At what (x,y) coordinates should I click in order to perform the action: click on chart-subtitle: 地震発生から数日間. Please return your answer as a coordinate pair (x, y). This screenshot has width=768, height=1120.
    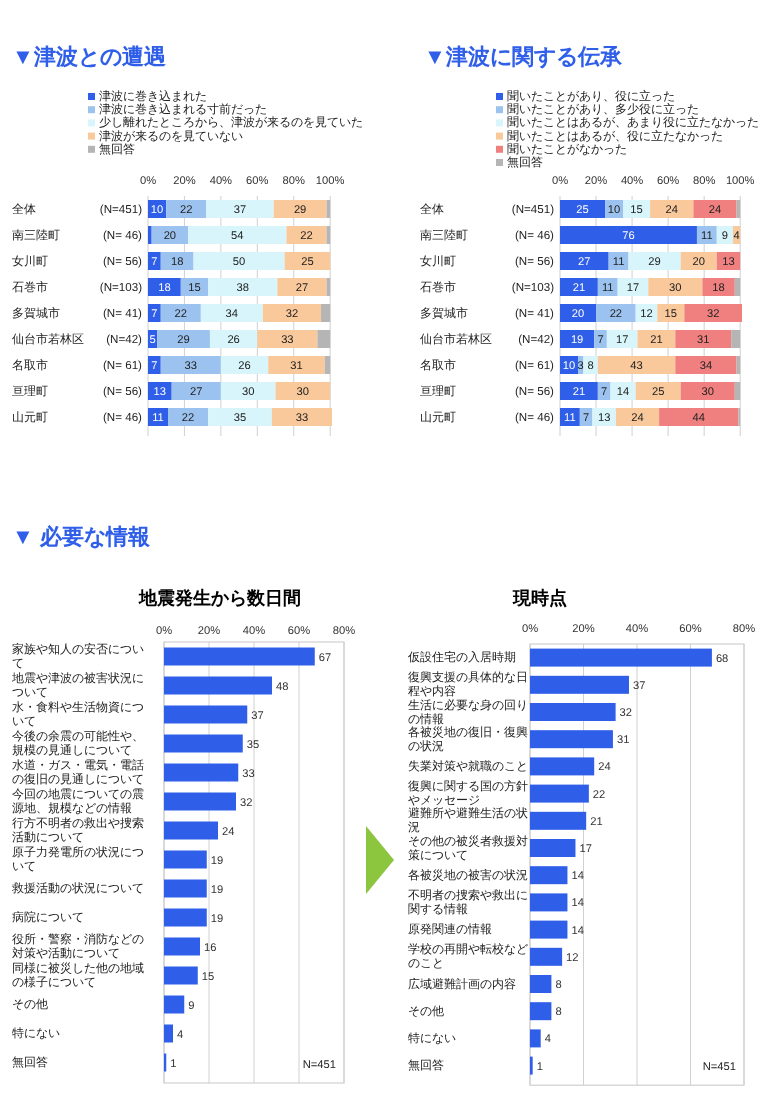
    Looking at the image, I should click on (219, 598).